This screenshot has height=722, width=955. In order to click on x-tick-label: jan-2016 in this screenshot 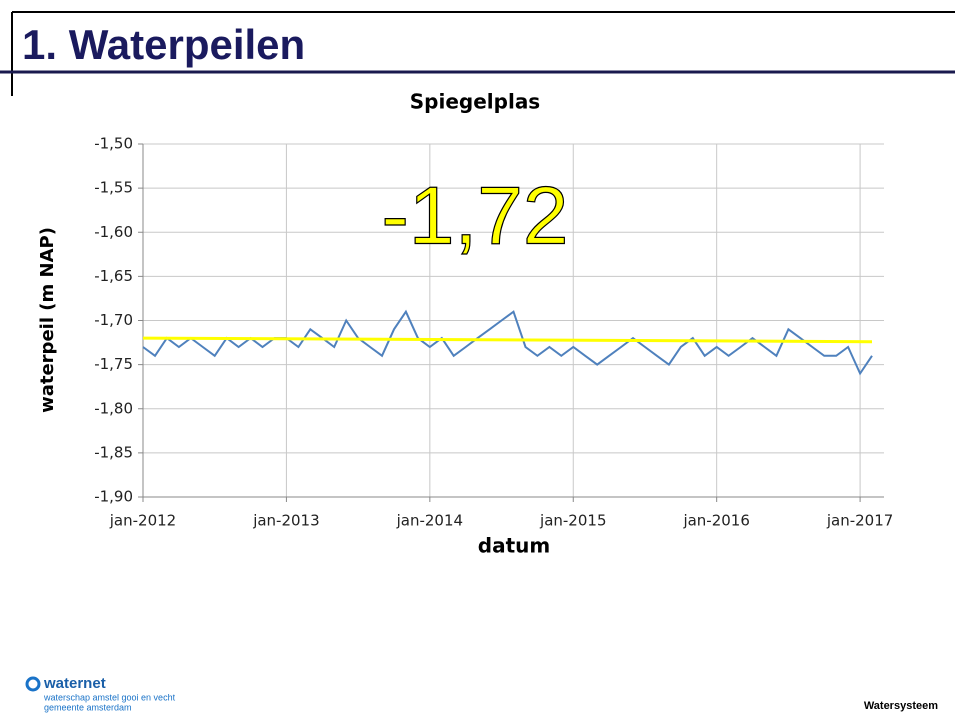, I will do `click(715, 521)`.